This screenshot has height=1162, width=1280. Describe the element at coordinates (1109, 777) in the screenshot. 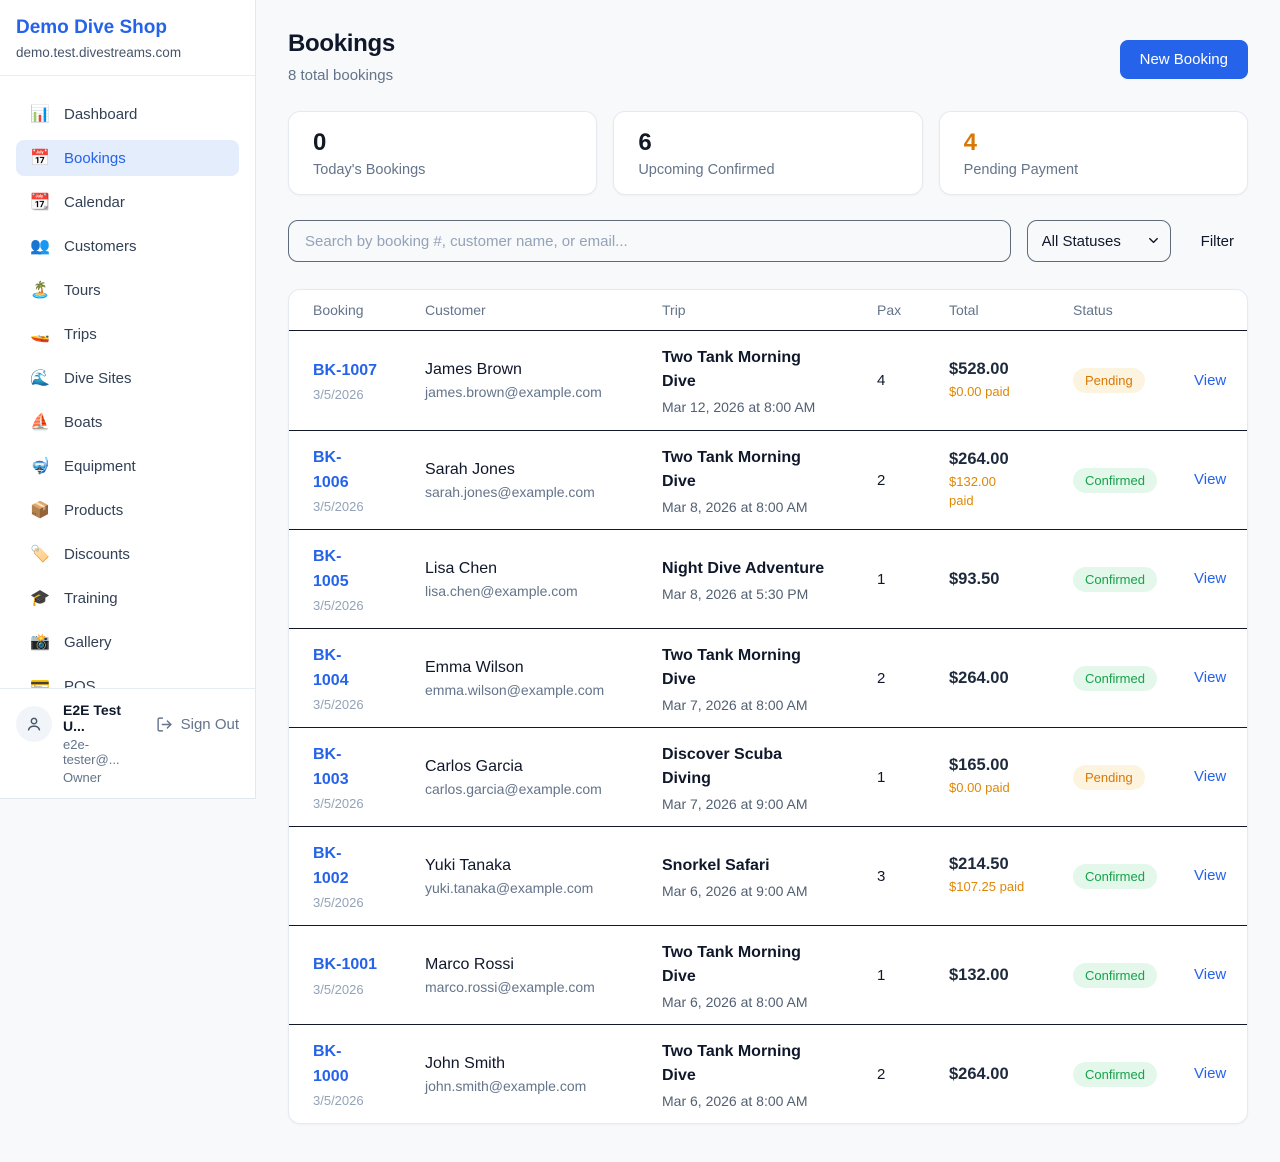

I see `status-badge: Pending` at that location.